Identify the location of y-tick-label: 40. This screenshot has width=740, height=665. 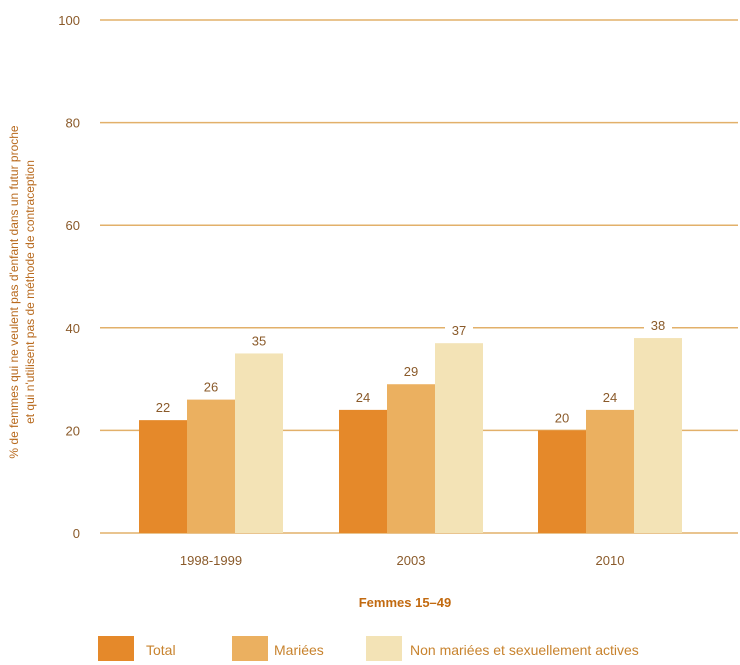
(73, 328).